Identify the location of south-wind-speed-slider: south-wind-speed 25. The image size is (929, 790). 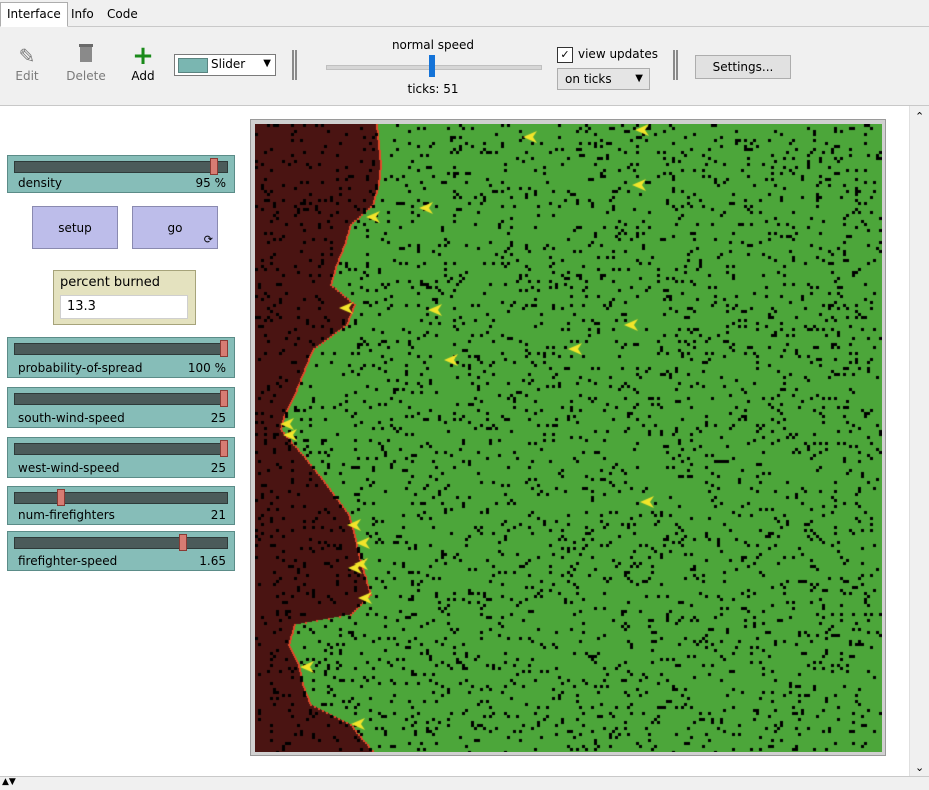
(121, 407).